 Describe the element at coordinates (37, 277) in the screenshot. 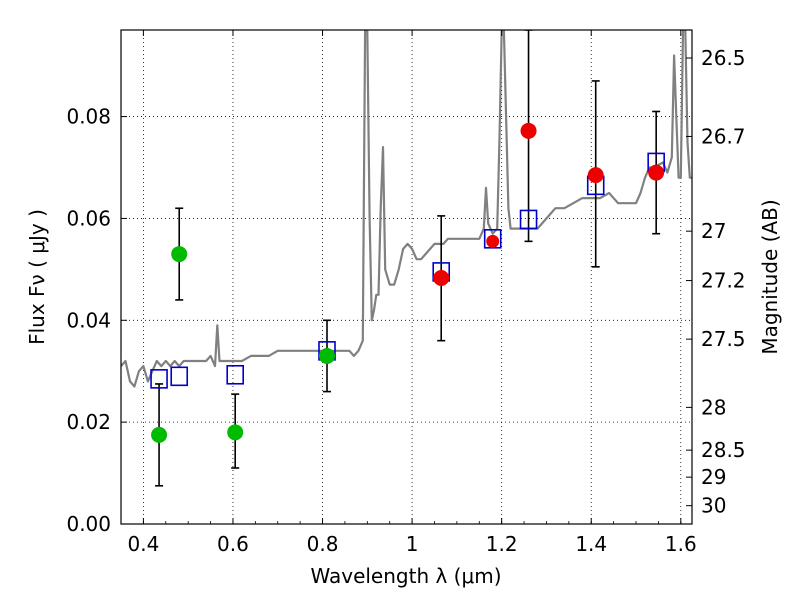

I see `y-axis-label: Flux Fν ( μJy )` at that location.